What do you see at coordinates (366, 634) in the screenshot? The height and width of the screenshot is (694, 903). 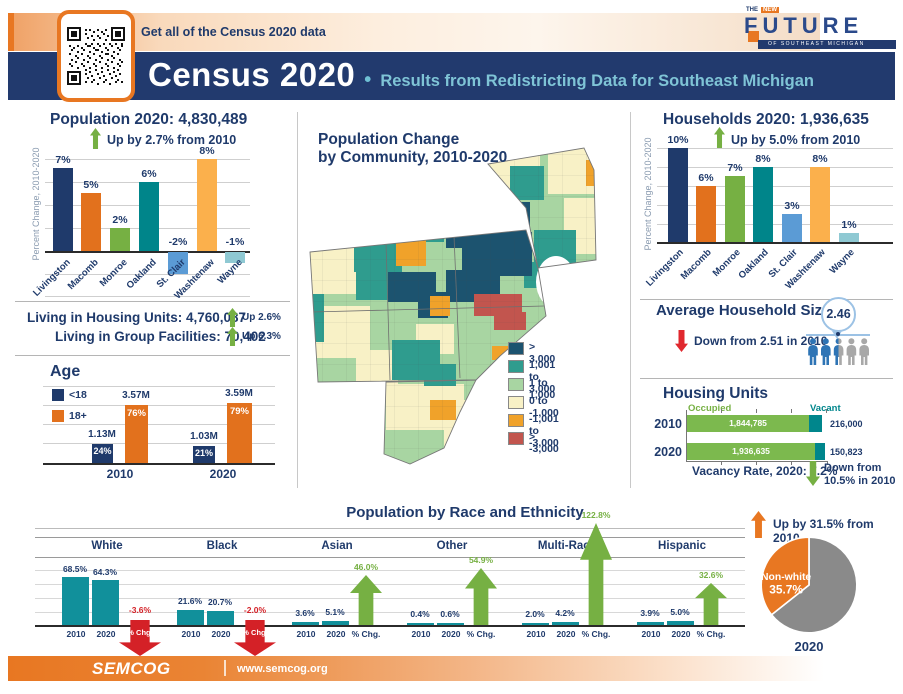 I see `race-chg-col: % Chg.` at bounding box center [366, 634].